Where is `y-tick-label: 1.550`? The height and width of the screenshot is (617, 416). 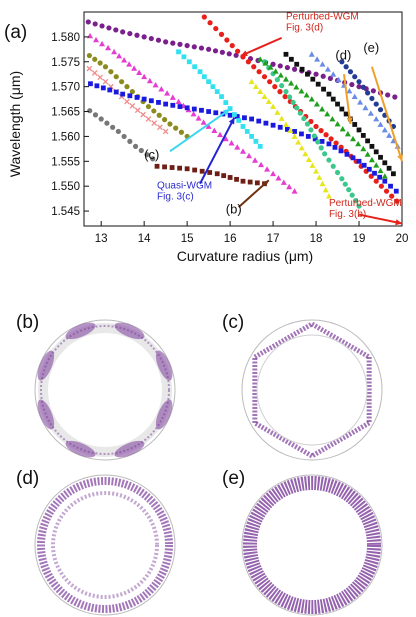 y-tick-label: 1.550 is located at coordinates (65, 187).